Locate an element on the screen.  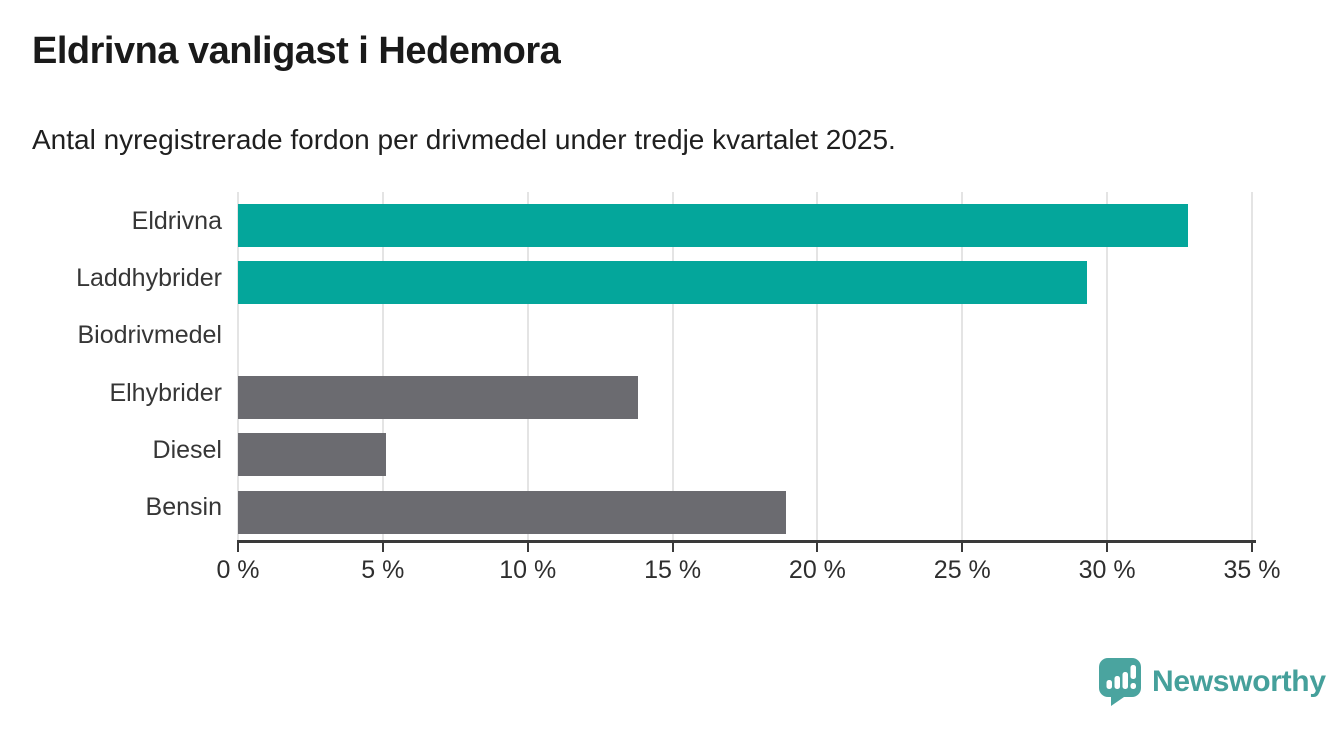
x-axis-tick-label: 30 % is located at coordinates (1107, 570).